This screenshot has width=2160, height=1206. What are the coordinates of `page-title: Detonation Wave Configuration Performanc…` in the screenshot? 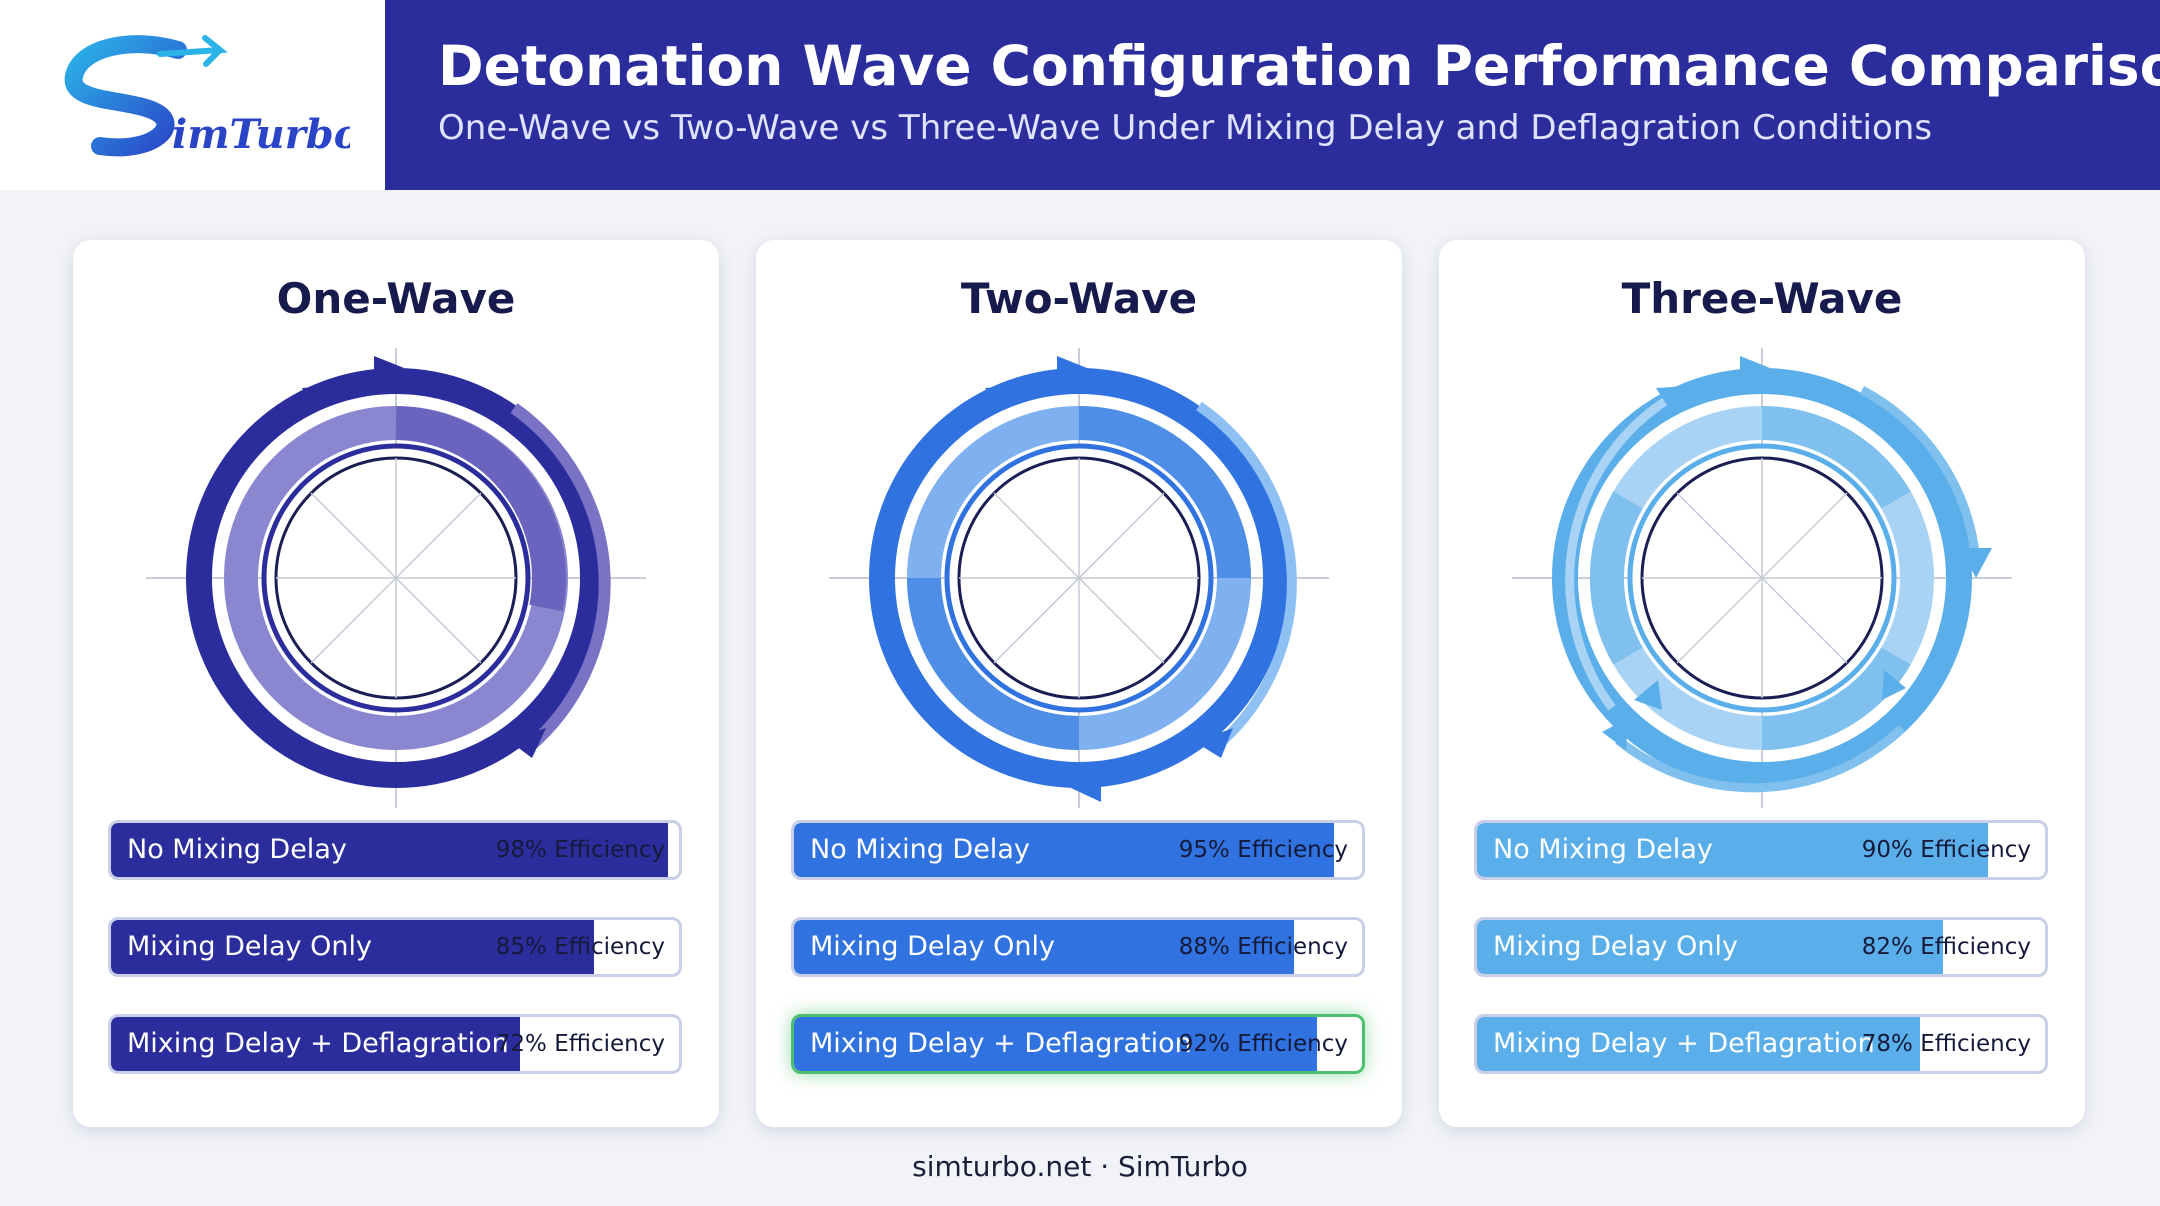 It's located at (1299, 66).